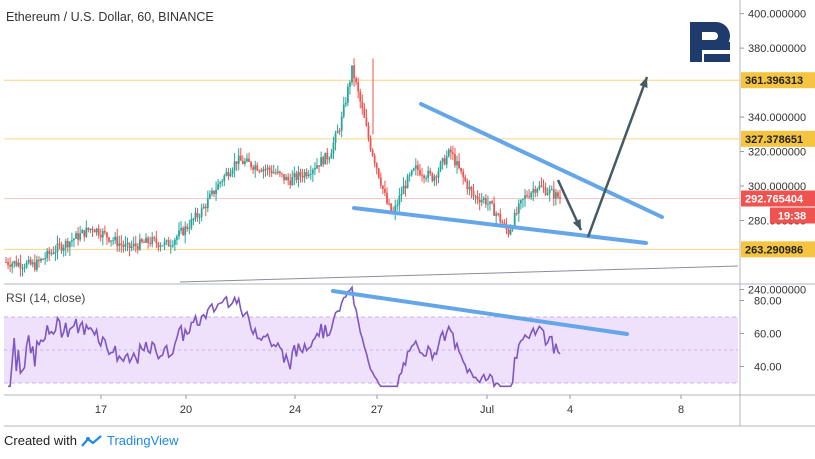 This screenshot has height=459, width=815. I want to click on rsi-indicator-label: RSI (14, close), so click(46, 298).